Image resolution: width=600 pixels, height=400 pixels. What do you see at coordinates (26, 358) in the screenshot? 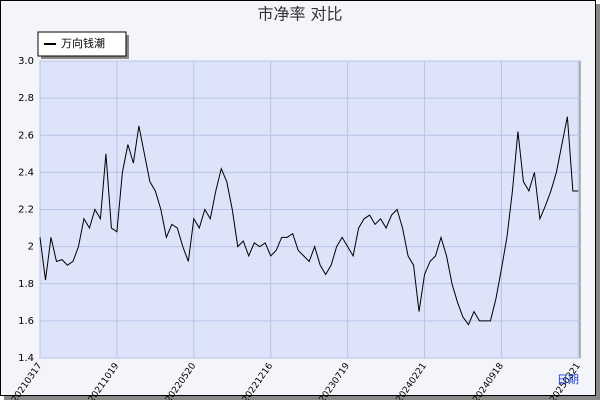
I see `y-tick-label: 1.4` at bounding box center [26, 358].